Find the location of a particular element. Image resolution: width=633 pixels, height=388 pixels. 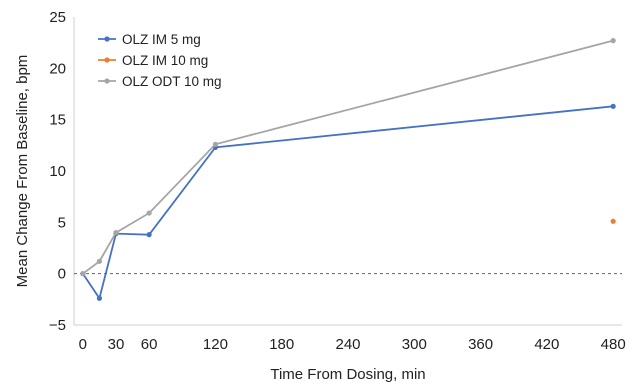

x-tick-labels: 0 30 60 120 180 240 300 360 420 480 is located at coordinates (352, 344).